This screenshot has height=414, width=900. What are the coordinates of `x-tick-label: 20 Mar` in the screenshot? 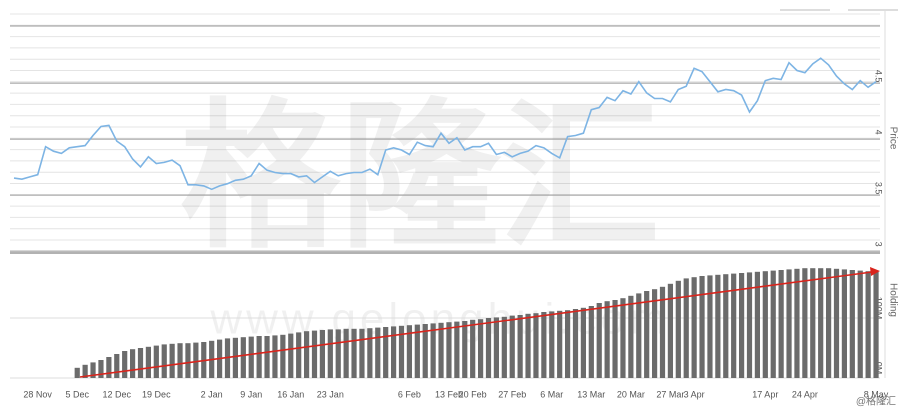 It's located at (631, 394).